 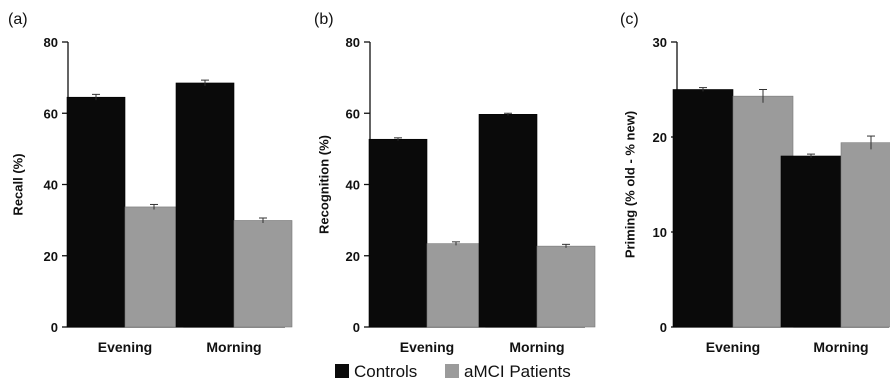 What do you see at coordinates (324, 19) in the screenshot?
I see `panel-label: (b)` at bounding box center [324, 19].